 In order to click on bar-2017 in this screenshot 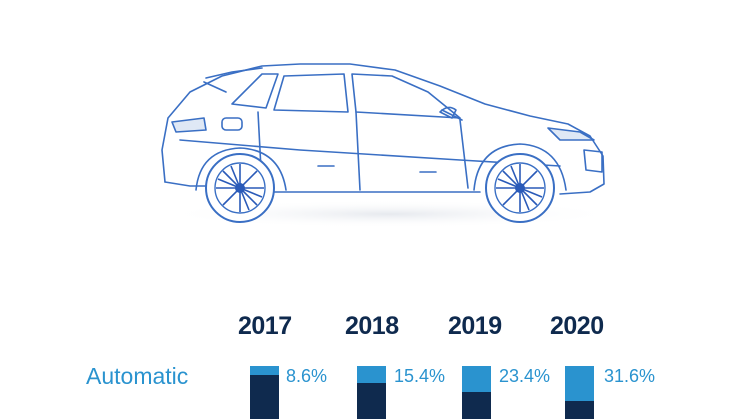, I will do `click(264, 392)`.